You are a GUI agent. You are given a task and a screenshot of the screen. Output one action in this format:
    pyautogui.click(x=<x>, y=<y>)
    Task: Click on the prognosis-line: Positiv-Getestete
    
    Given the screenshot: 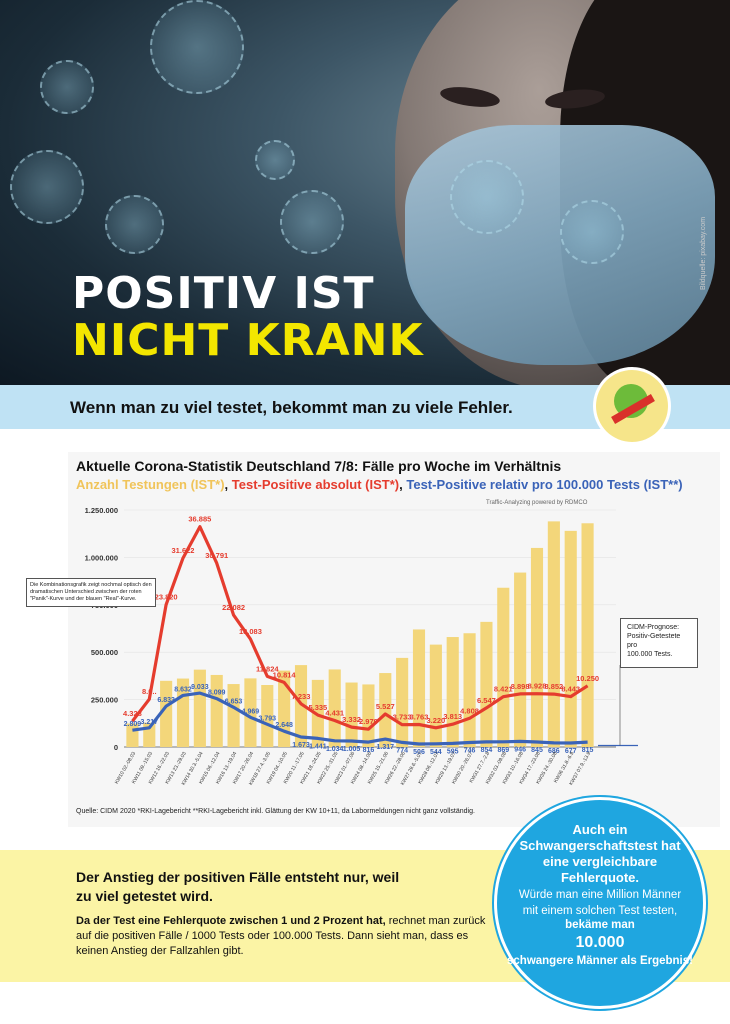 What is the action you would take?
    pyautogui.click(x=654, y=636)
    